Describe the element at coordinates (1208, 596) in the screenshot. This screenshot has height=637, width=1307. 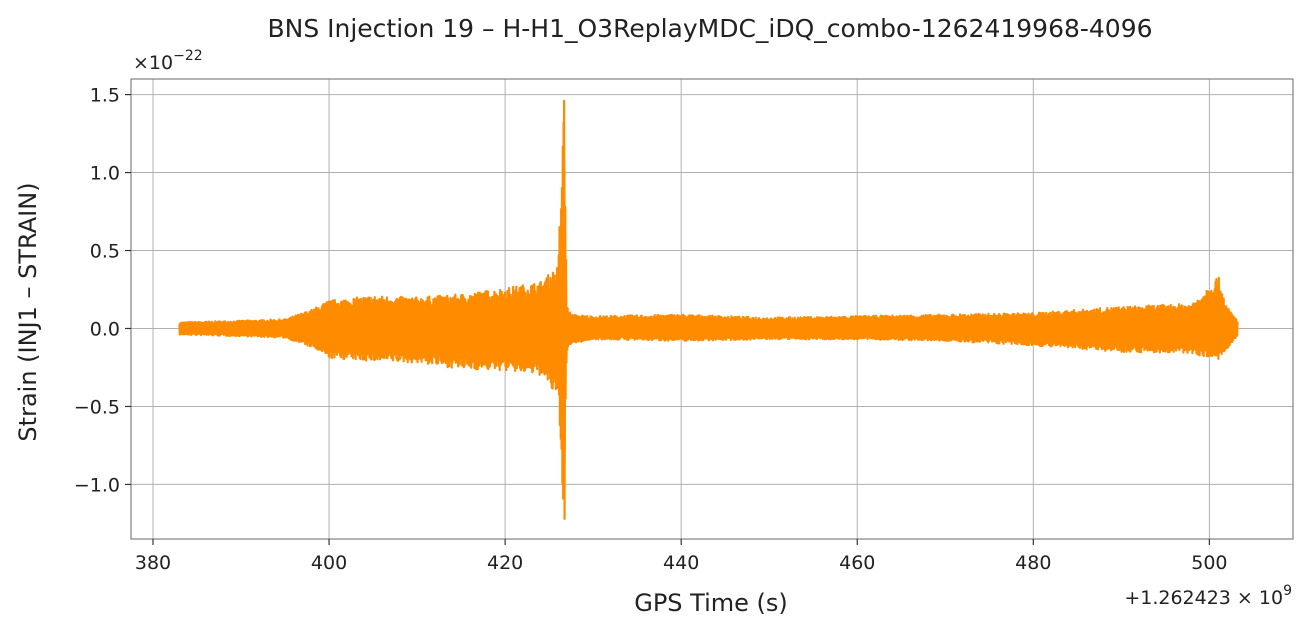
I see `x-axis-offset: +1.262423 × 109` at that location.